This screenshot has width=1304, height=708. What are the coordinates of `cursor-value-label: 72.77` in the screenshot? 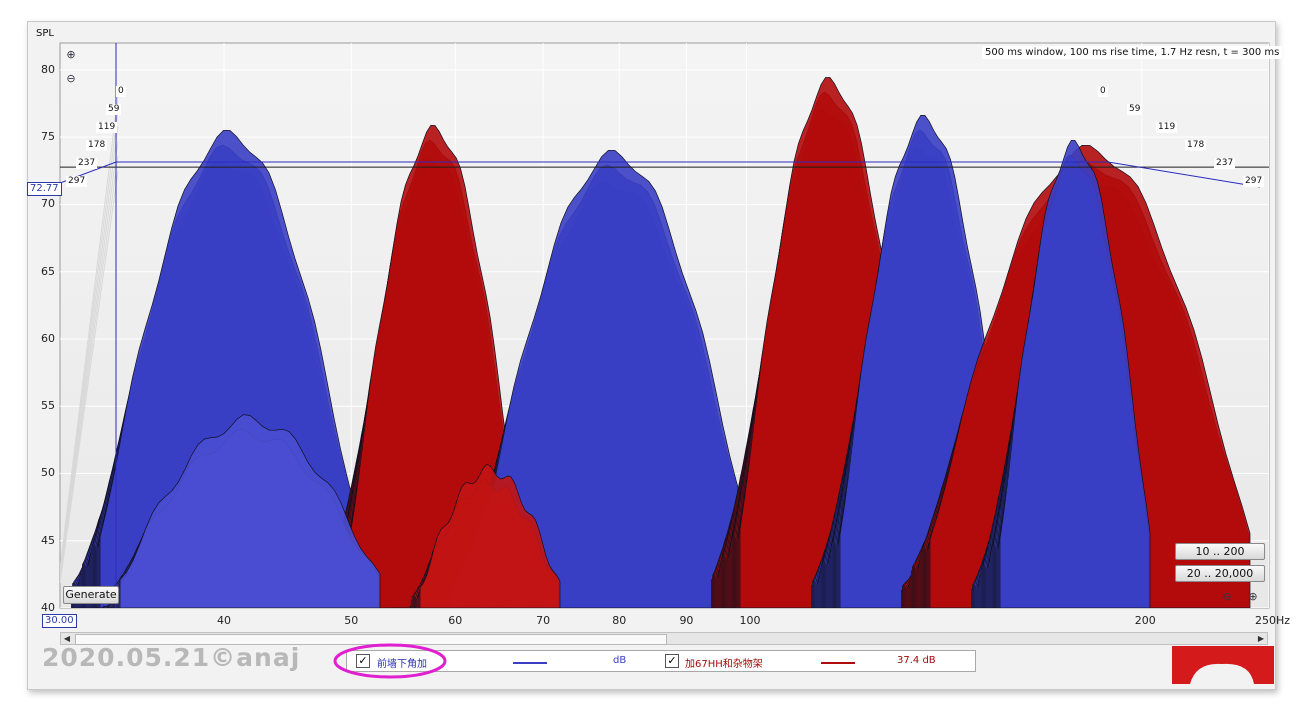 It's located at (44, 189).